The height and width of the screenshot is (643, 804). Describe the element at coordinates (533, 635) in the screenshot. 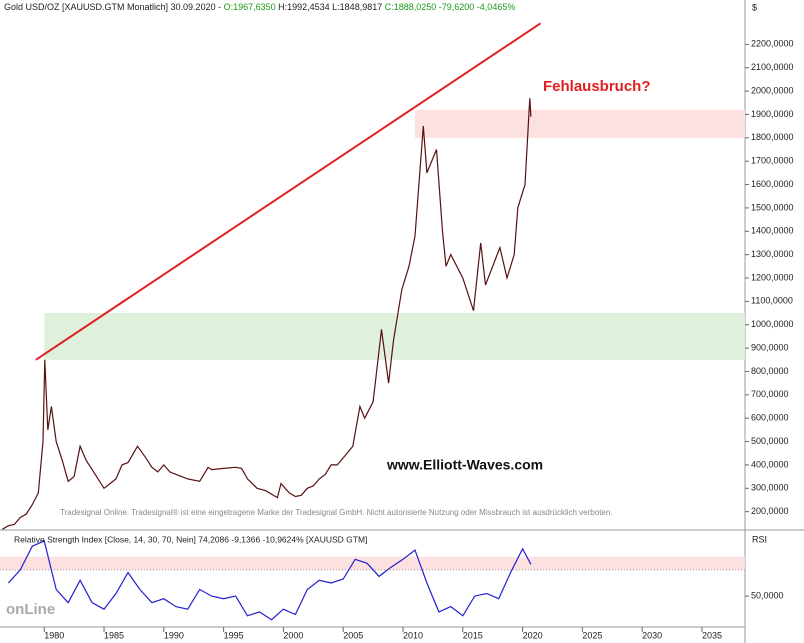

I see `x-tick-label: 2020` at that location.